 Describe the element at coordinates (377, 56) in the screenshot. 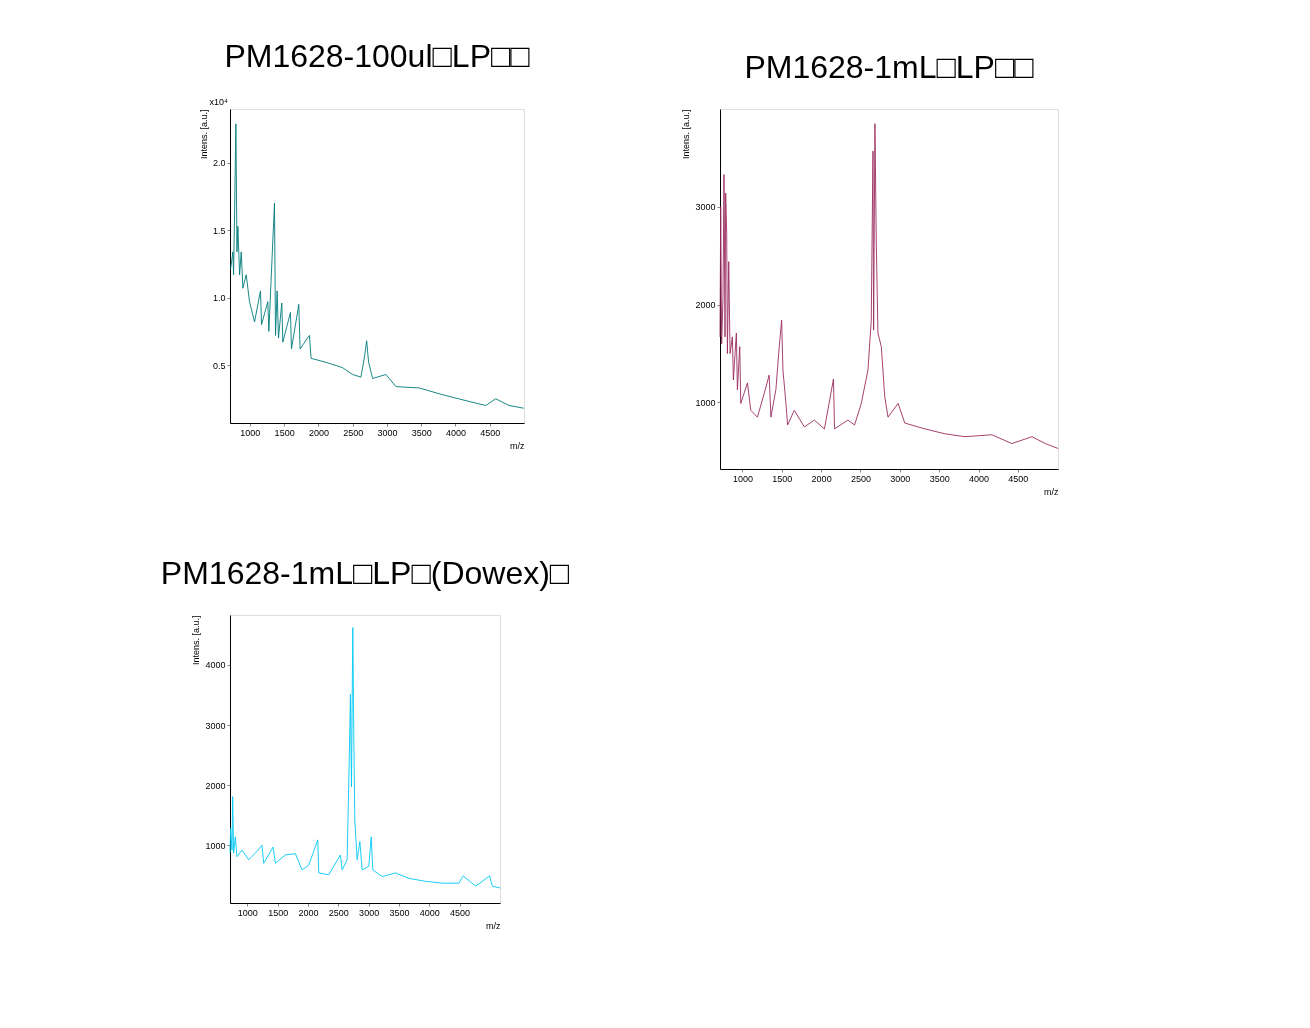

I see `chart-title: PM1628-100ul□LP□□` at that location.